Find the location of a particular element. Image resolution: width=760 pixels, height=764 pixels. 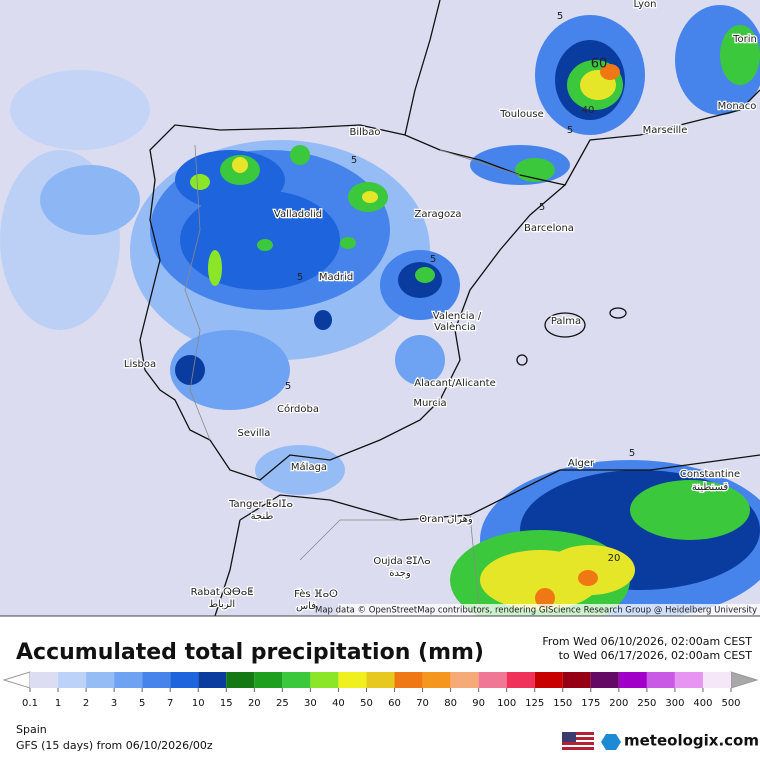

city: Rabat ⵕⴱⴰⵟ is located at coordinates (222, 592).